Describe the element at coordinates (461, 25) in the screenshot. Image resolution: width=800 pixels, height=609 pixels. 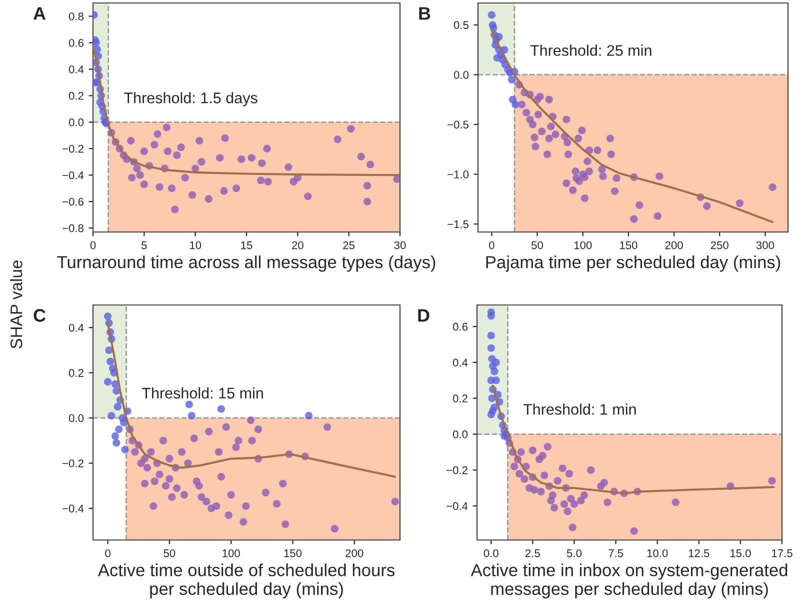
I see `y-tick-label: 0.5` at that location.